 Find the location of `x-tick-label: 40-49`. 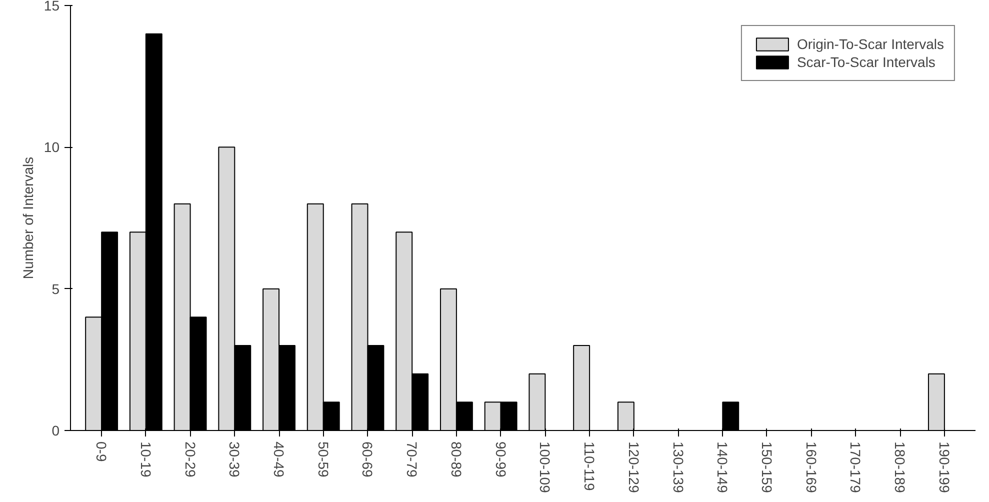

x-tick-label: 40-49 is located at coordinates (279, 460).